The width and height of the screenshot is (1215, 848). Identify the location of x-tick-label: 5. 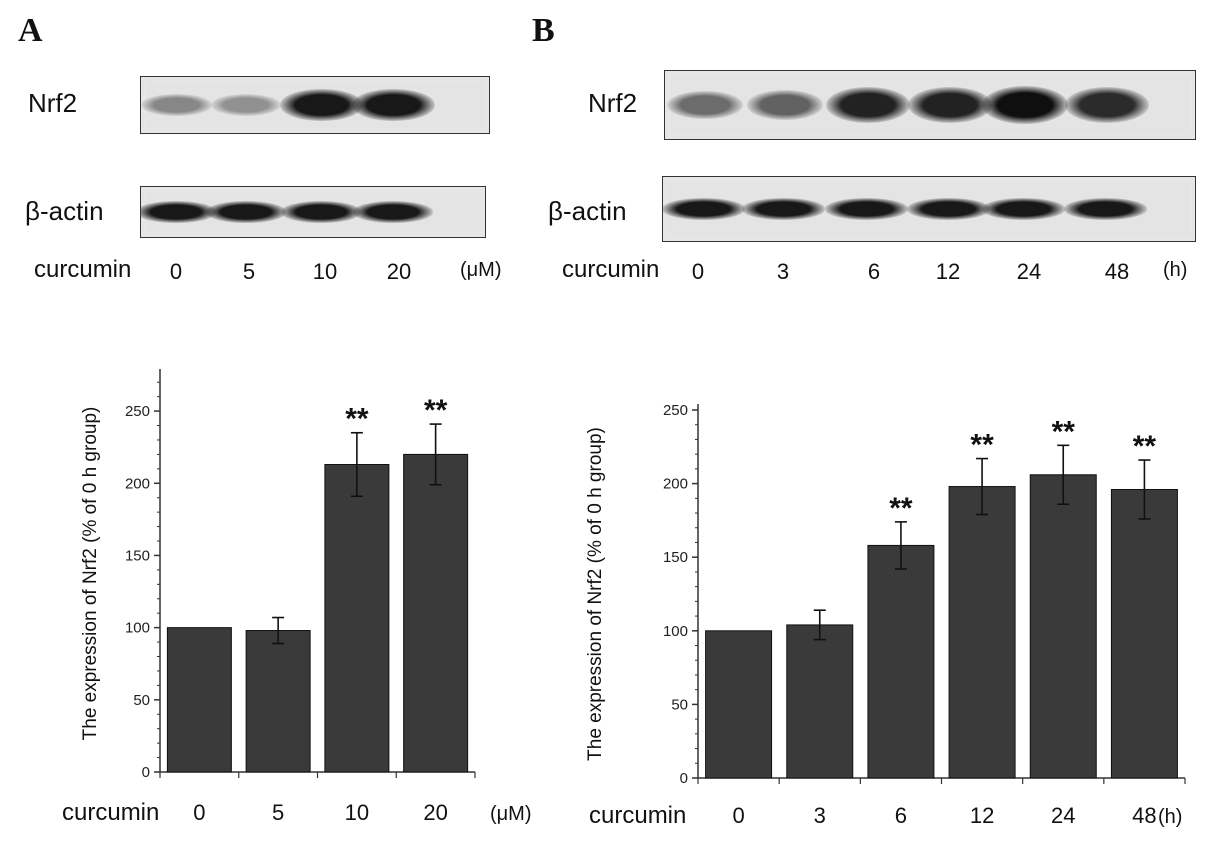
(278, 812).